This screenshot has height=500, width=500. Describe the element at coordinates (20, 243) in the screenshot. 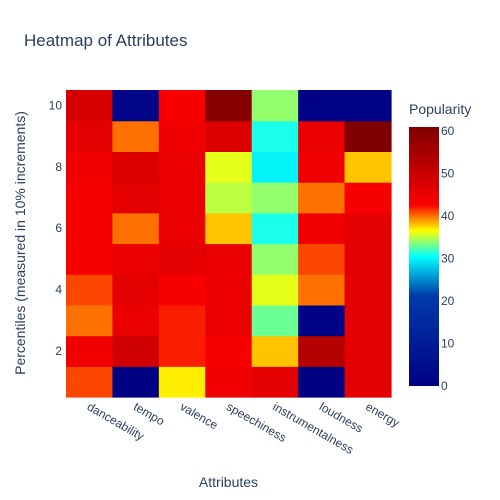

I see `y-axis-title: Percentiles (measured in 10% increments)` at that location.